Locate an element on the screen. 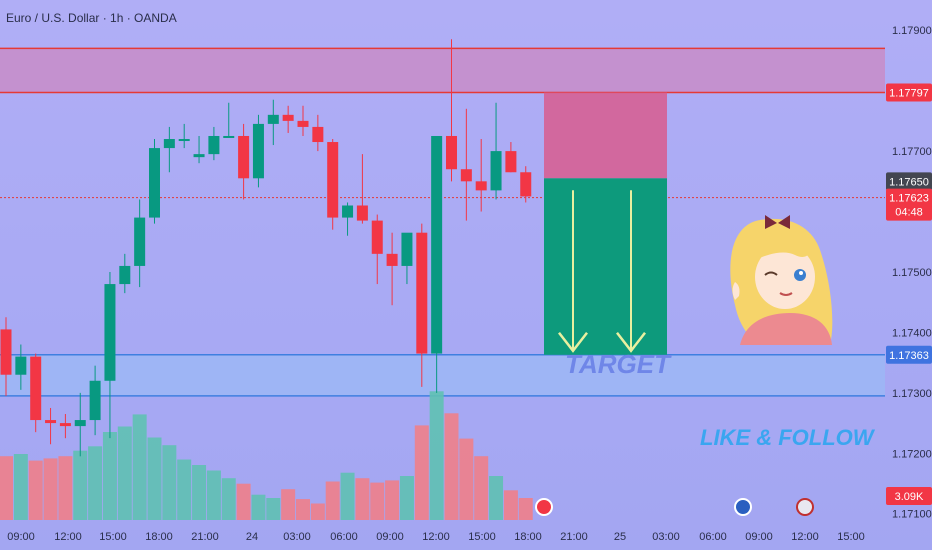  target-label: TARGET is located at coordinates (618, 364).